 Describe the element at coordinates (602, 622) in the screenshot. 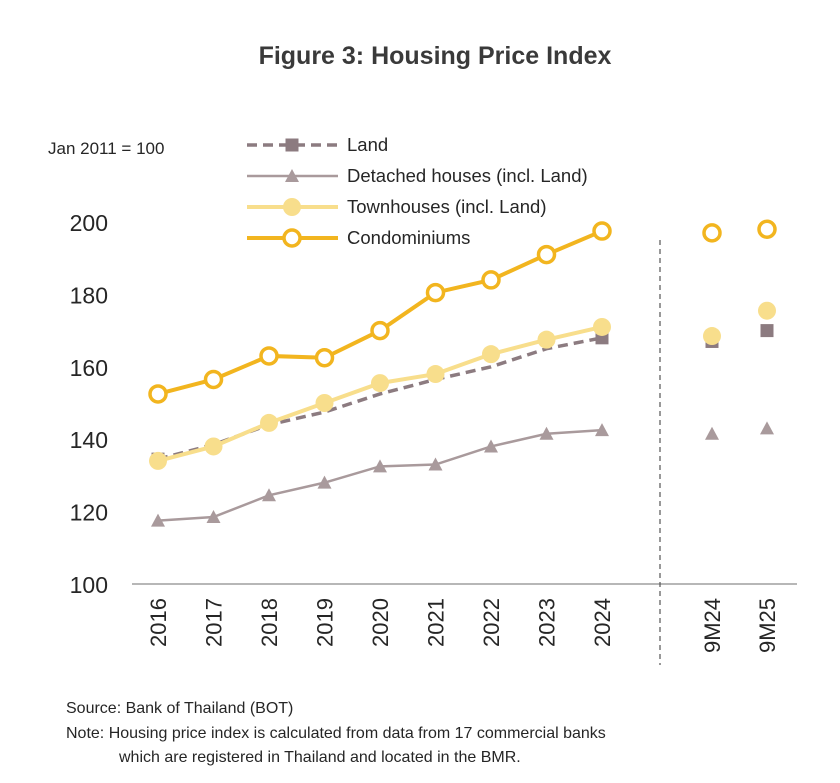

I see `x-tick-label: 2024` at that location.